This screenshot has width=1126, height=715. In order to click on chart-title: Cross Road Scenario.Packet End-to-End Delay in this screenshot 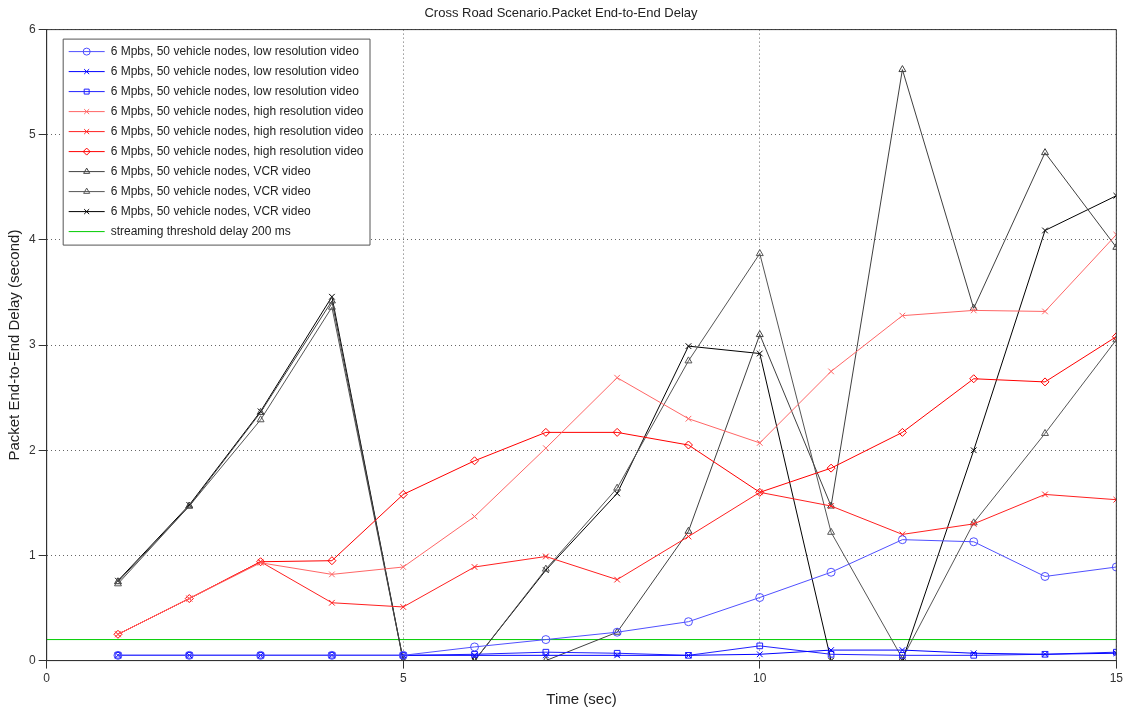, I will do `click(561, 13)`.